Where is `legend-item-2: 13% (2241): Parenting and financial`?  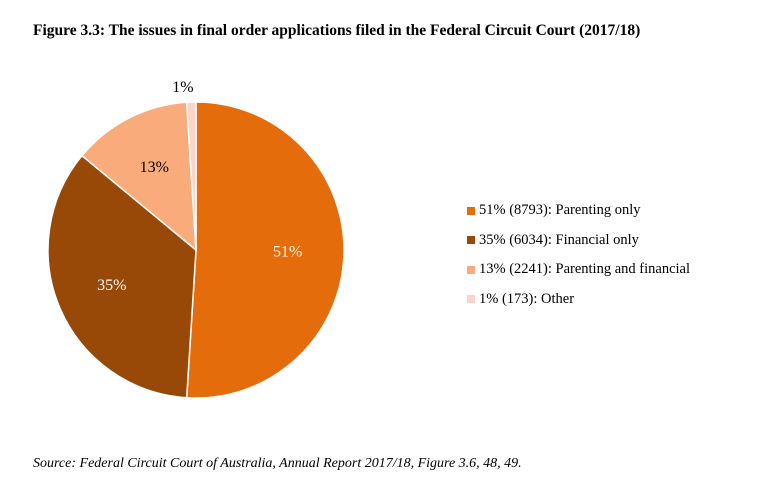 legend-item-2: 13% (2241): Parenting and financial is located at coordinates (578, 270).